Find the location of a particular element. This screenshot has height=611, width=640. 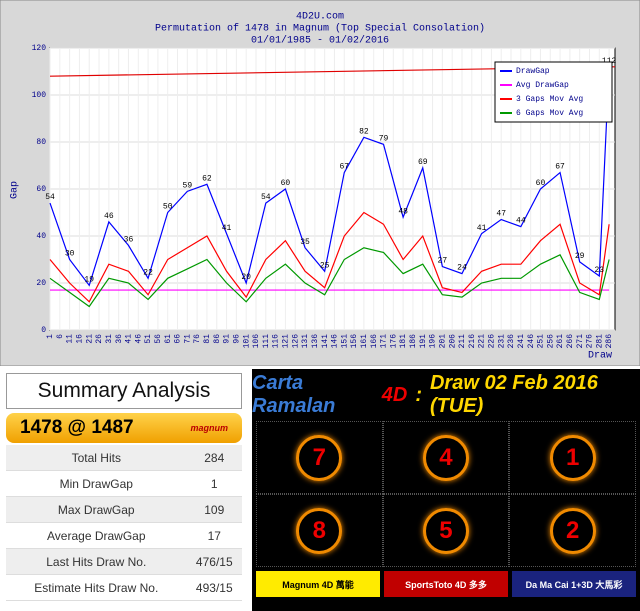

digit: 8 is located at coordinates (319, 530).